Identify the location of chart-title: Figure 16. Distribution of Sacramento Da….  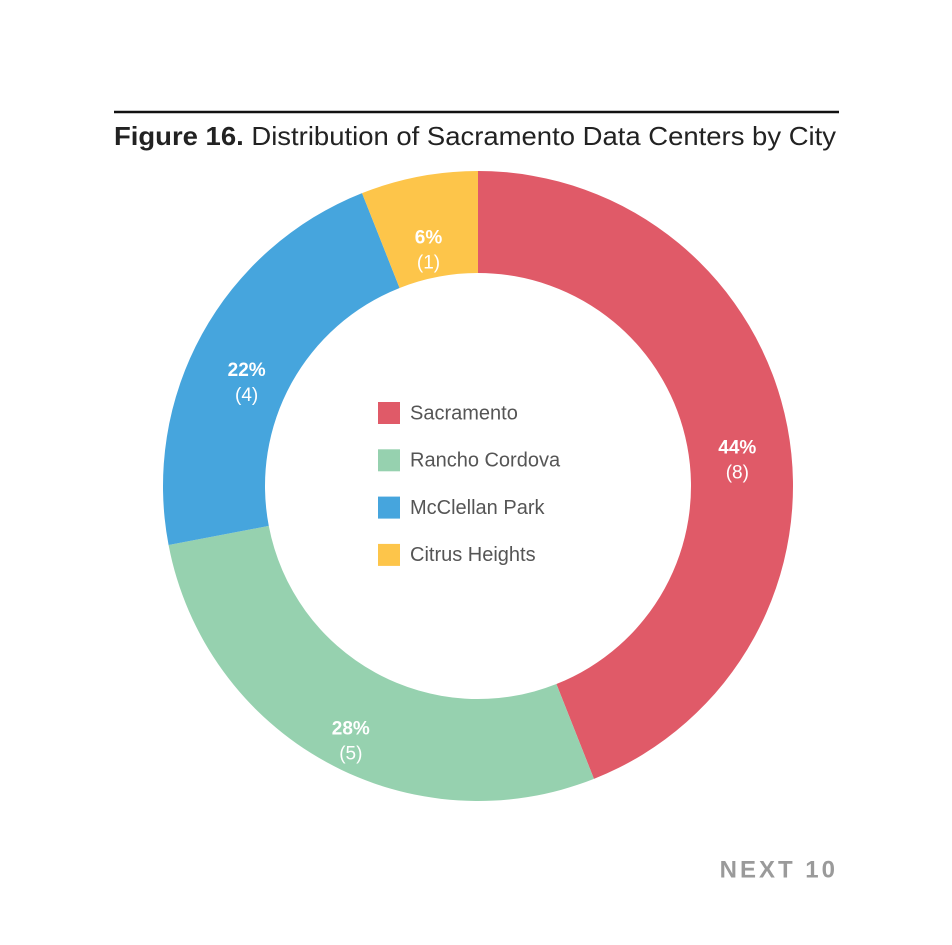
(475, 136).